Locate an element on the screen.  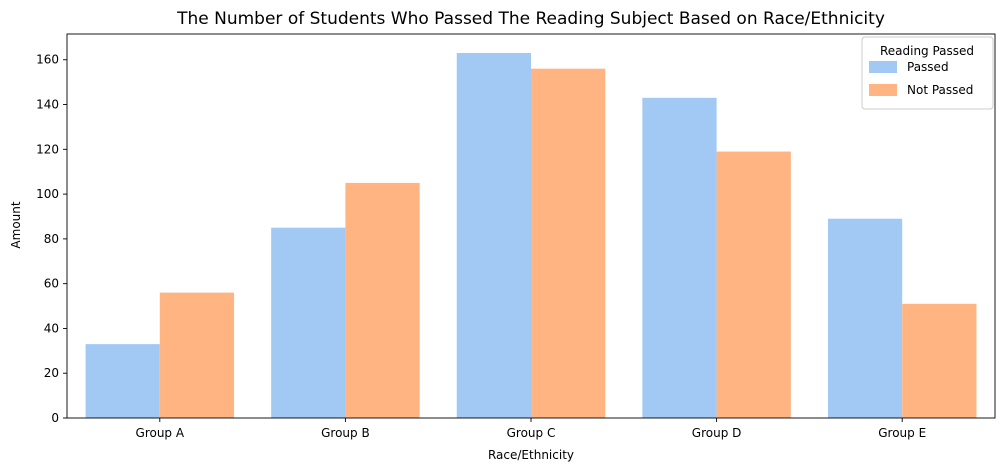
y-tick-label: 80 is located at coordinates (51, 239).